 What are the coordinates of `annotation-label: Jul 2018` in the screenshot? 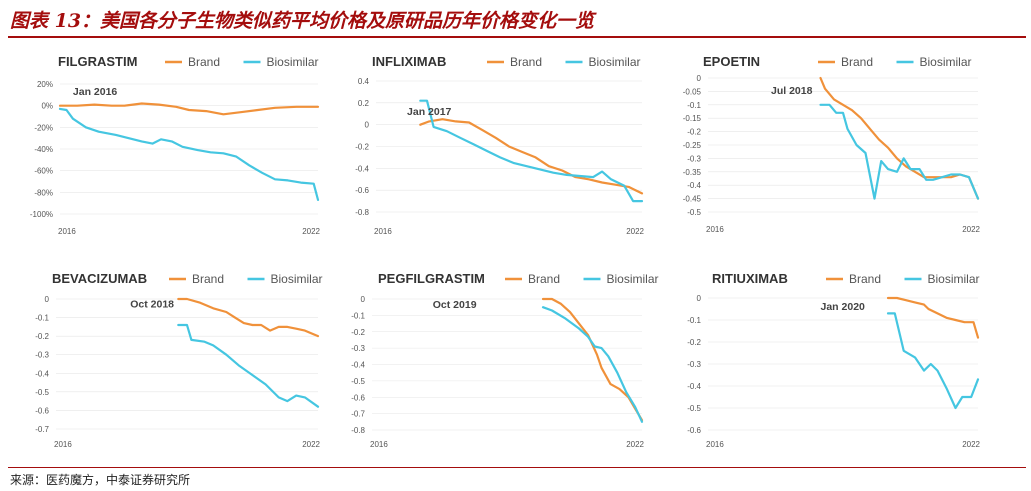 It's located at (792, 91).